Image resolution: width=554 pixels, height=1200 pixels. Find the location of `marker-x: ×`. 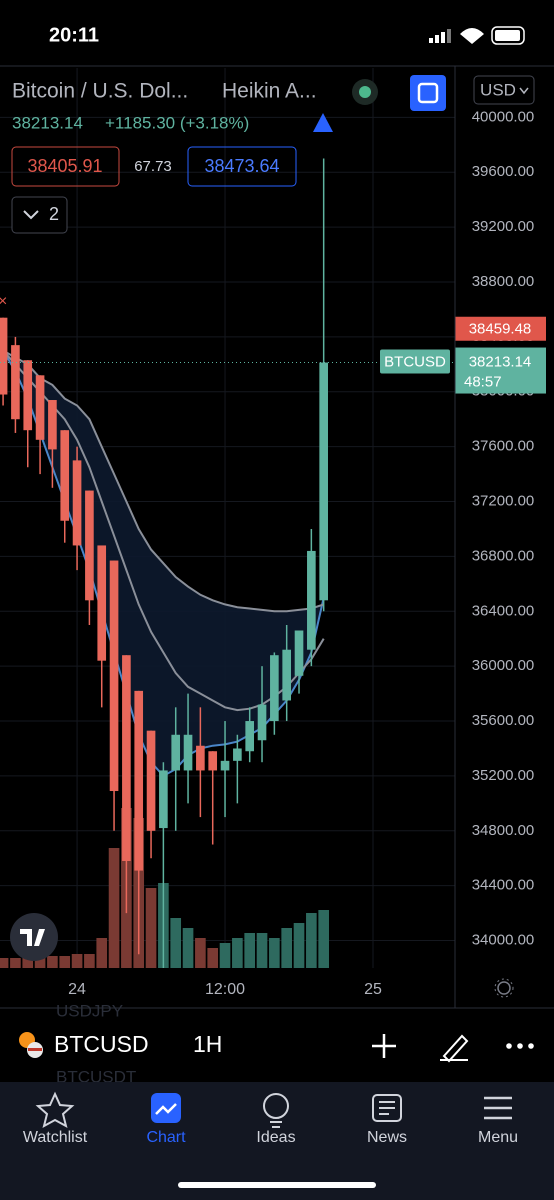

marker-x: × is located at coordinates (3, 301).